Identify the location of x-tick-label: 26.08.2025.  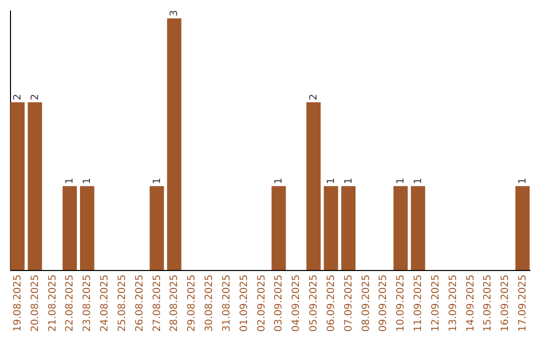
(140, 303).